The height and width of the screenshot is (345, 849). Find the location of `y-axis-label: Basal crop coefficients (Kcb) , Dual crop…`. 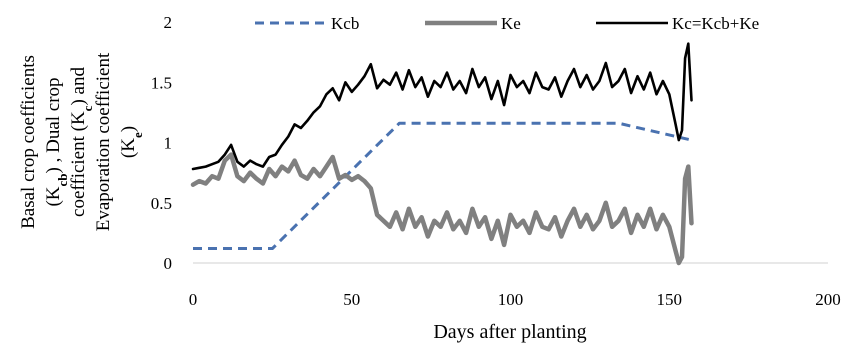

y-axis-label: Basal crop coefficients (Kcb) , Dual crop… is located at coordinates (81, 141).